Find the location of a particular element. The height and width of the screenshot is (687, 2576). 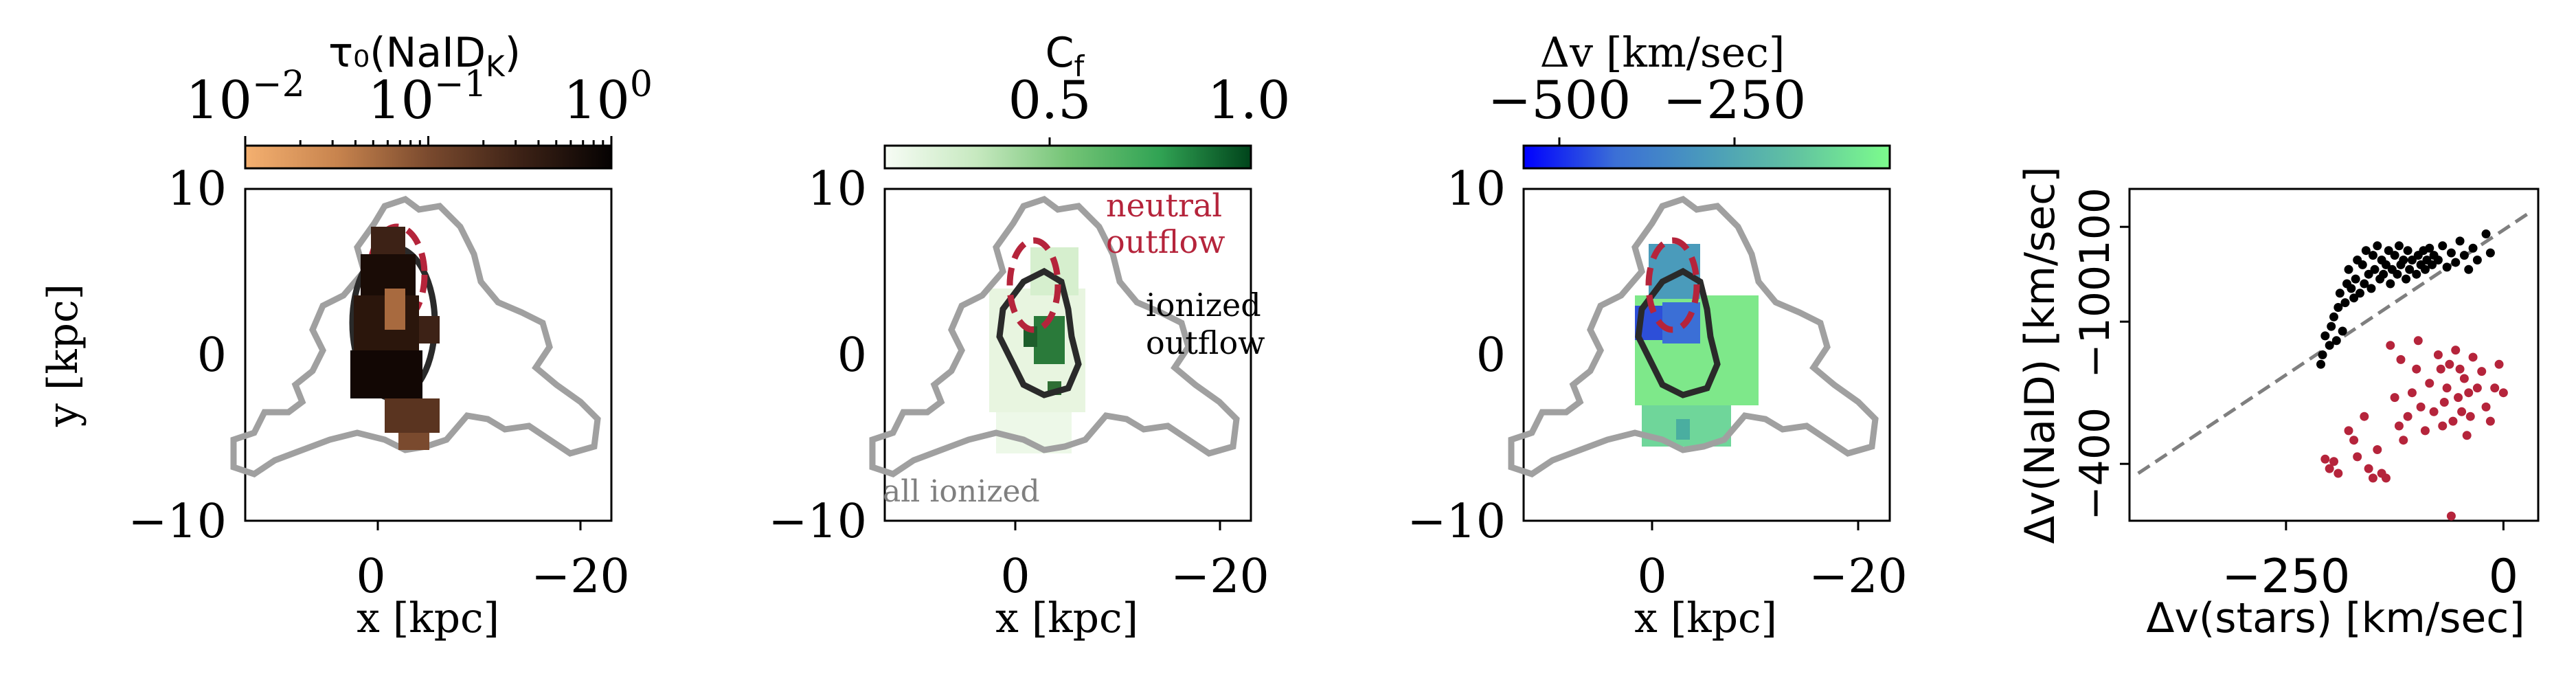

scatter-ylabel: Δv(NaID) [km/sec] is located at coordinates (2040, 354).